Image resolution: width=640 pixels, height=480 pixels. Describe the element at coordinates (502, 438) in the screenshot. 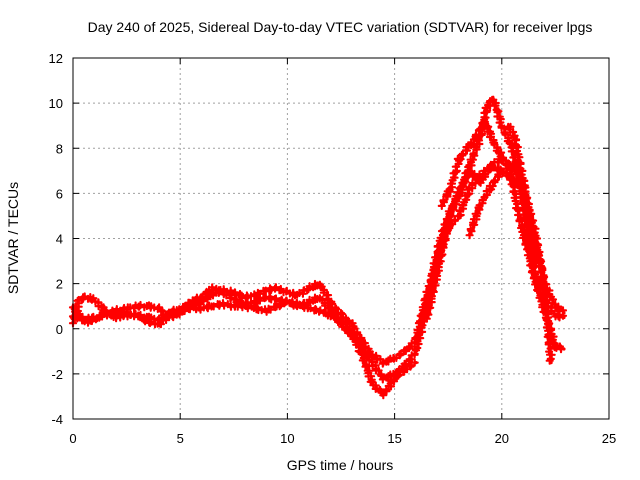

I see `x-tick-label: 20` at that location.